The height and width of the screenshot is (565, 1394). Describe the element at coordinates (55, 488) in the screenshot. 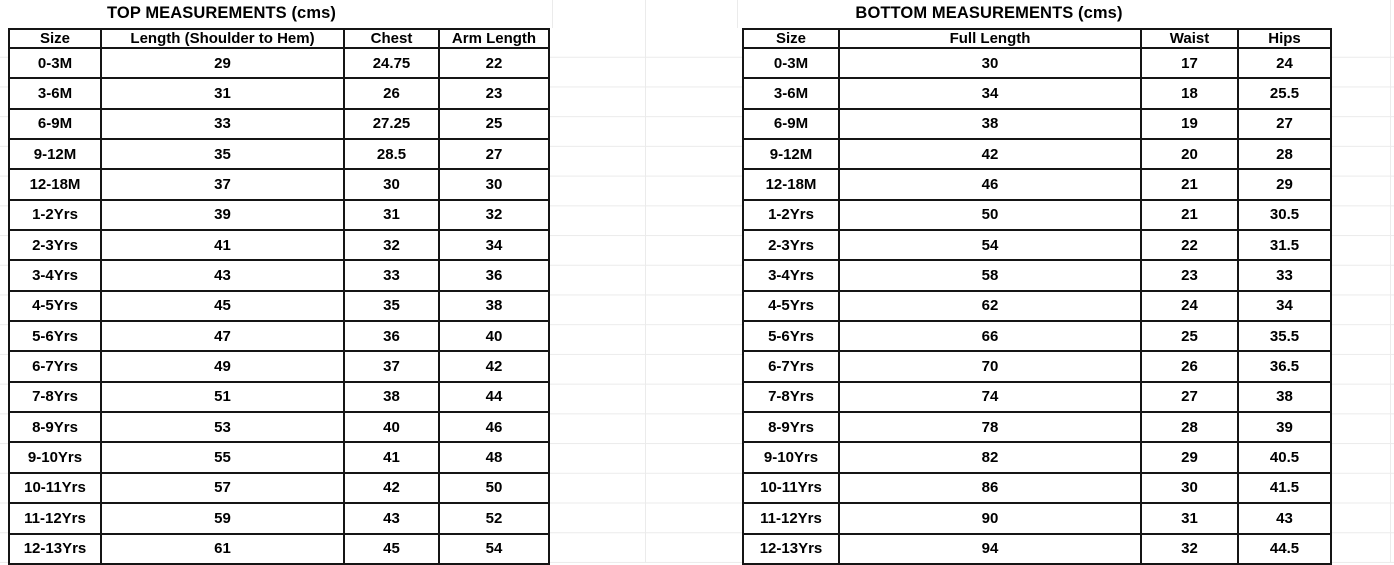

I see `size-cell: 10-11Yrs` at that location.